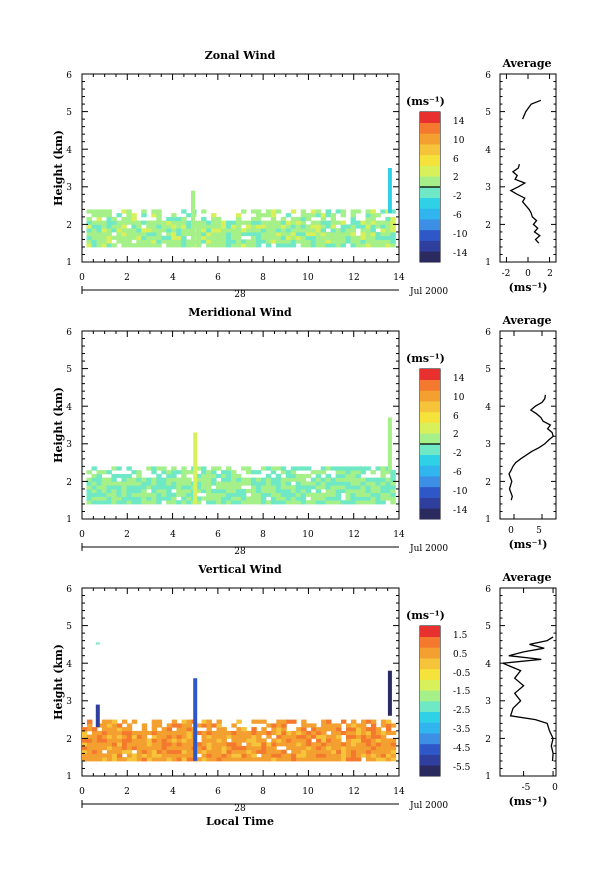 Image resolution: width=610 pixels, height=873 pixels. I want to click on profile-x-tick: 0, so click(528, 274).